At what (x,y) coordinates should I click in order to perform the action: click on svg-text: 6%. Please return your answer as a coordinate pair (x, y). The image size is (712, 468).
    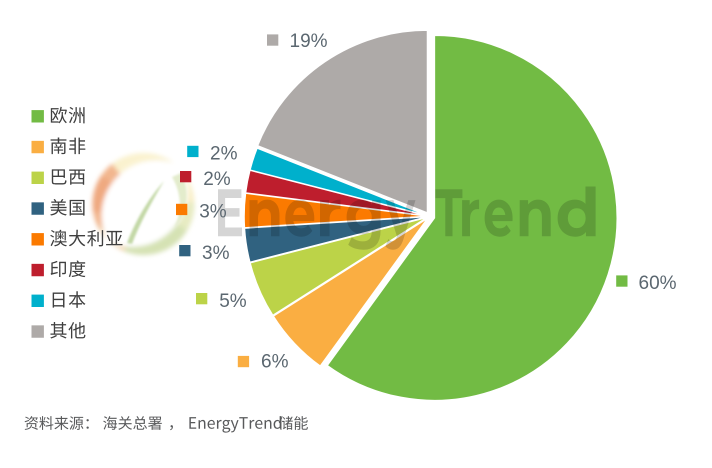
    Looking at the image, I should click on (275, 362).